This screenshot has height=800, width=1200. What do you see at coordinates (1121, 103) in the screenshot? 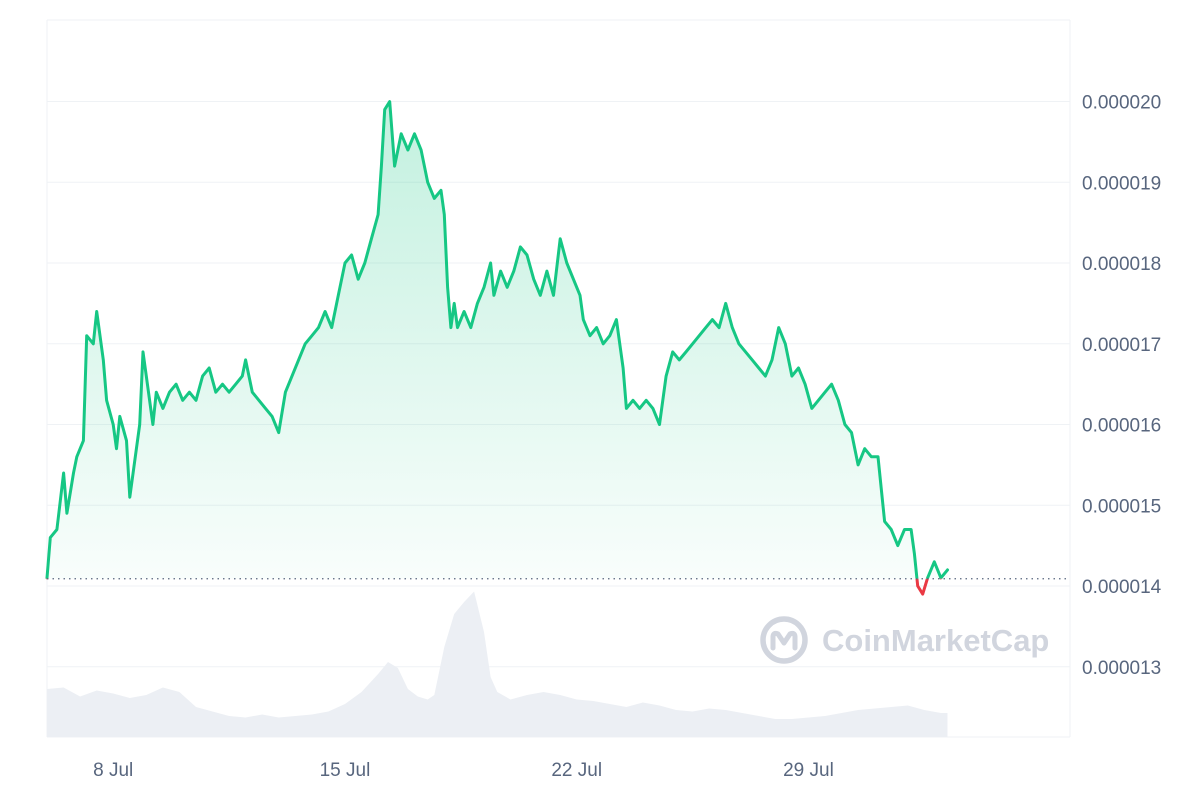
I see `y-tick-label-7: 0.000020` at bounding box center [1121, 103].